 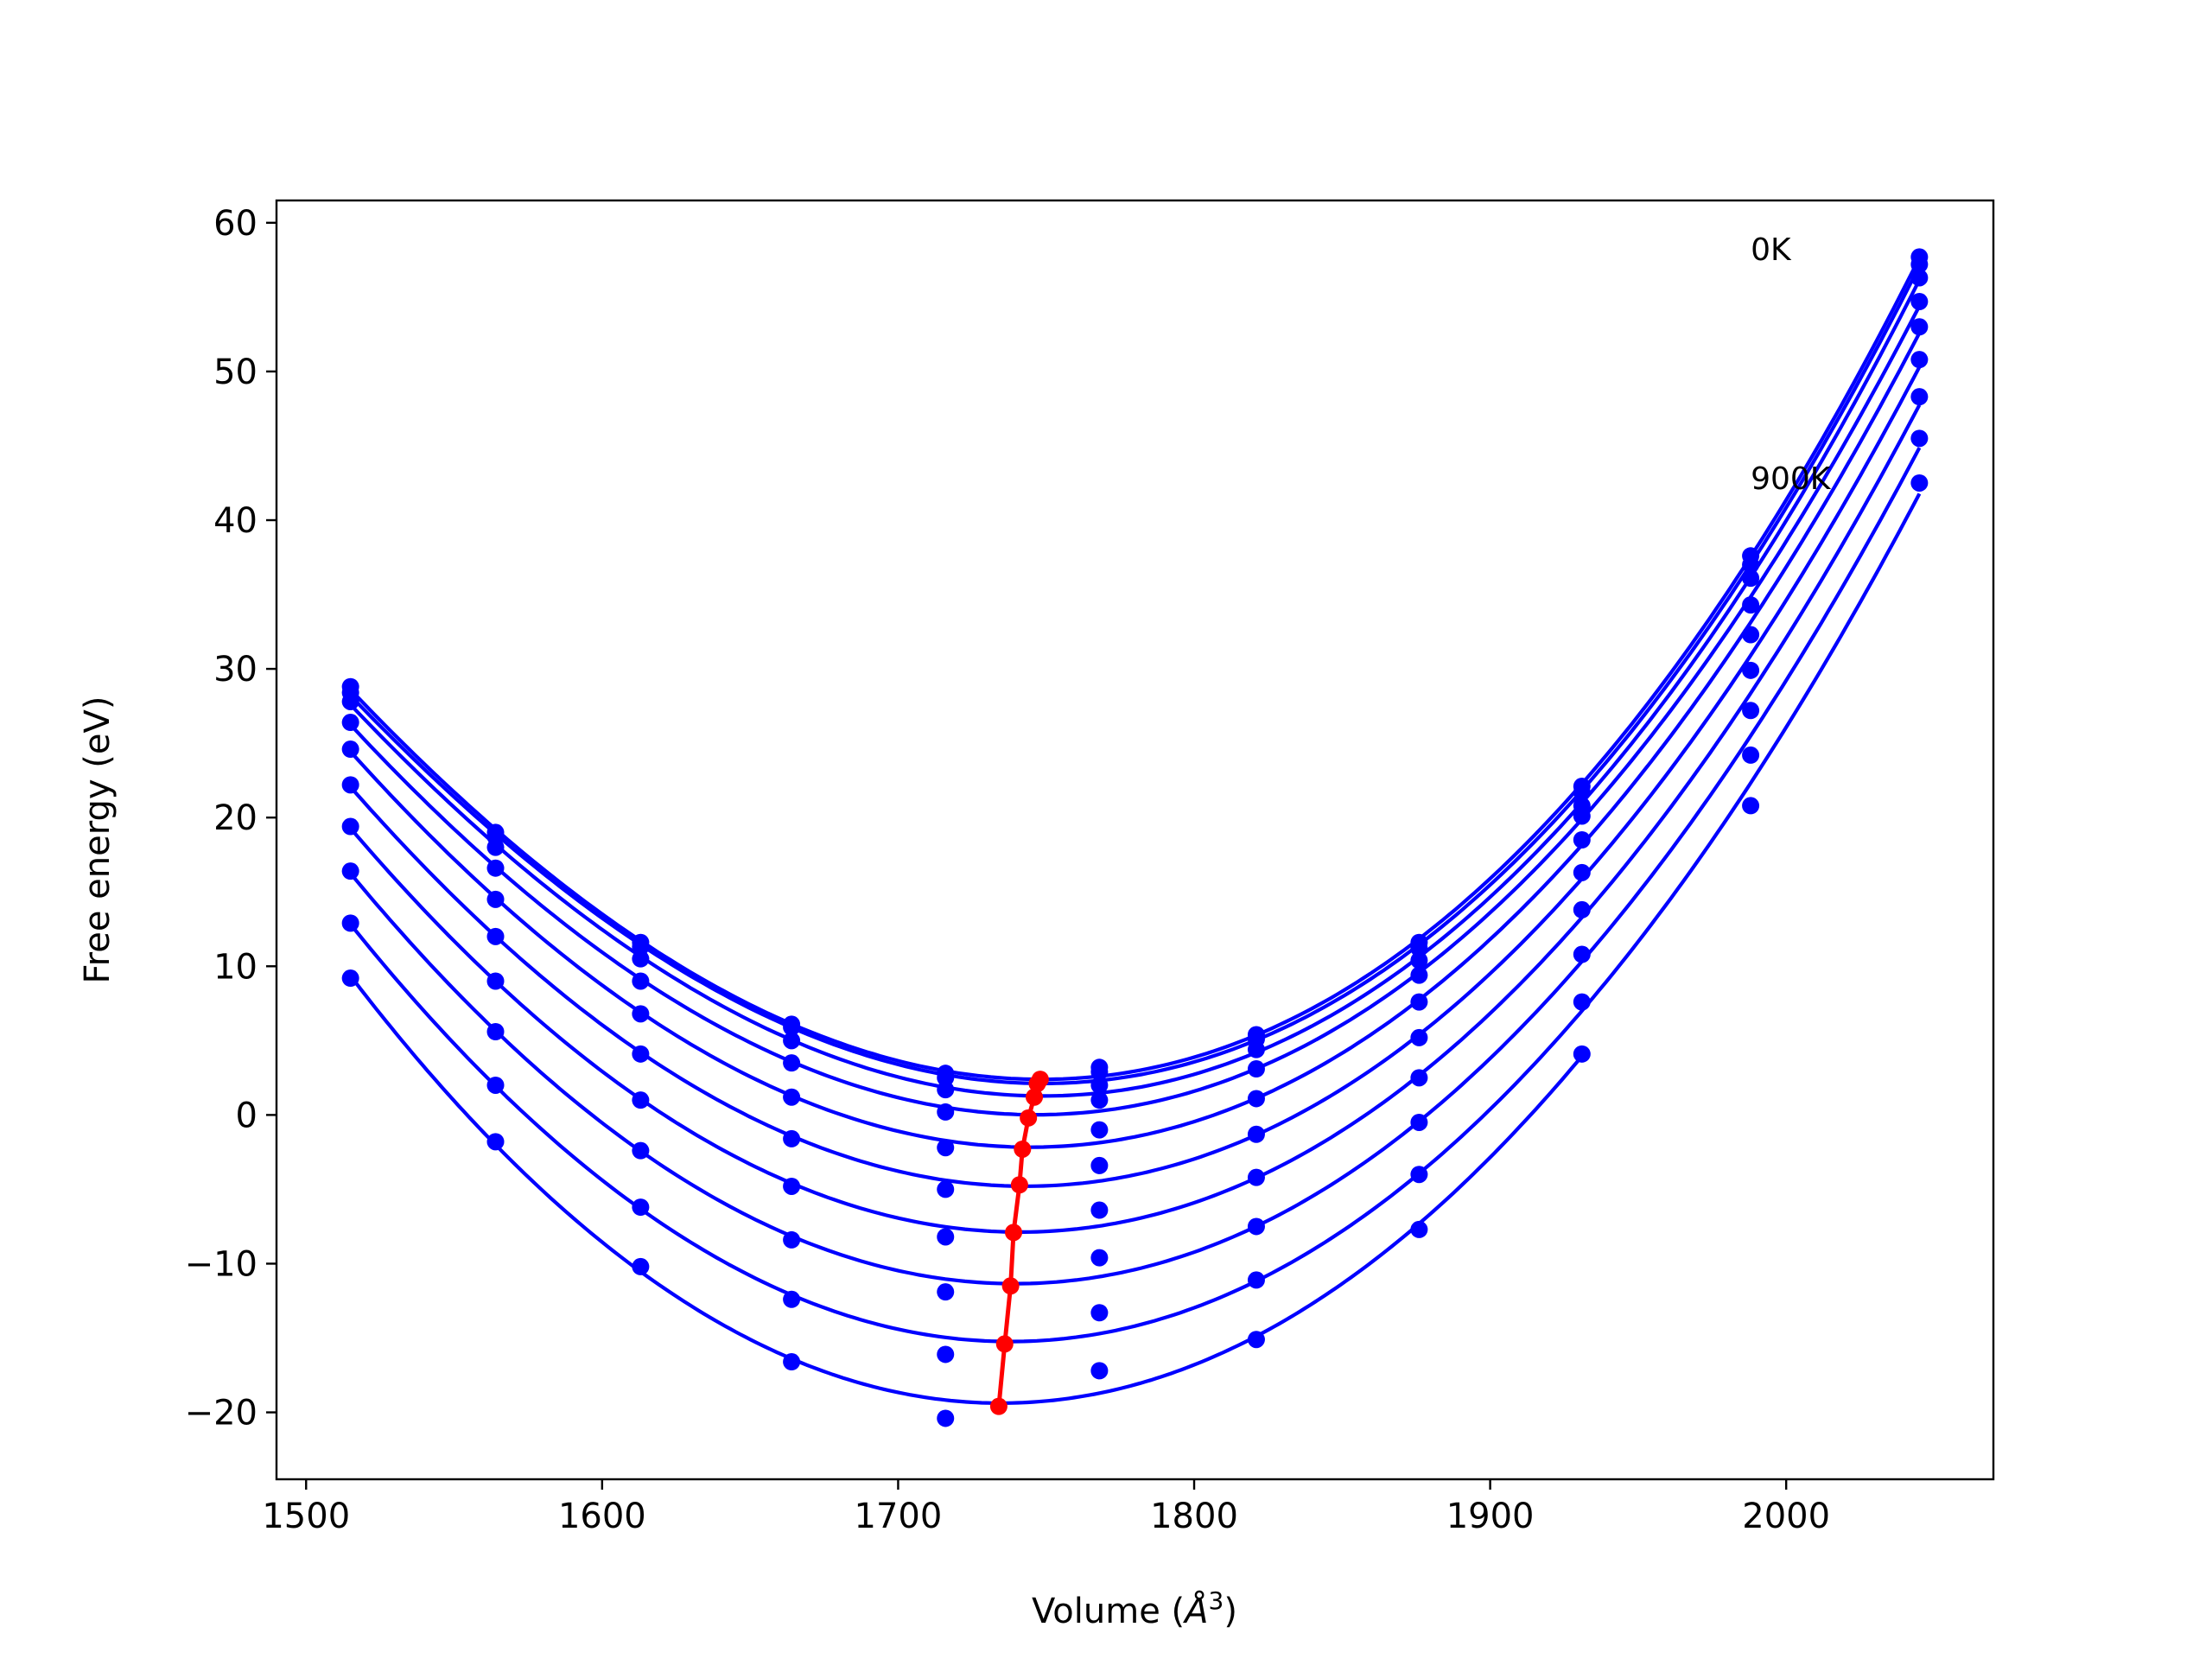 What do you see at coordinates (235, 967) in the screenshot?
I see `y-tick-label-5: 10` at bounding box center [235, 967].